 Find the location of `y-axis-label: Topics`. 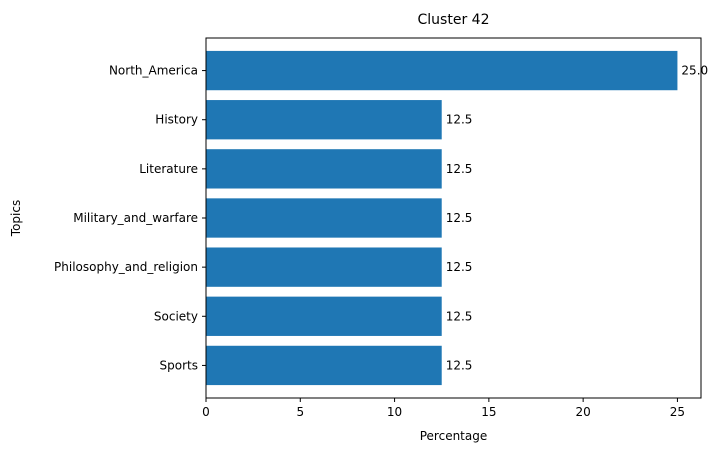

y-axis-label: Topics is located at coordinates (16, 218).